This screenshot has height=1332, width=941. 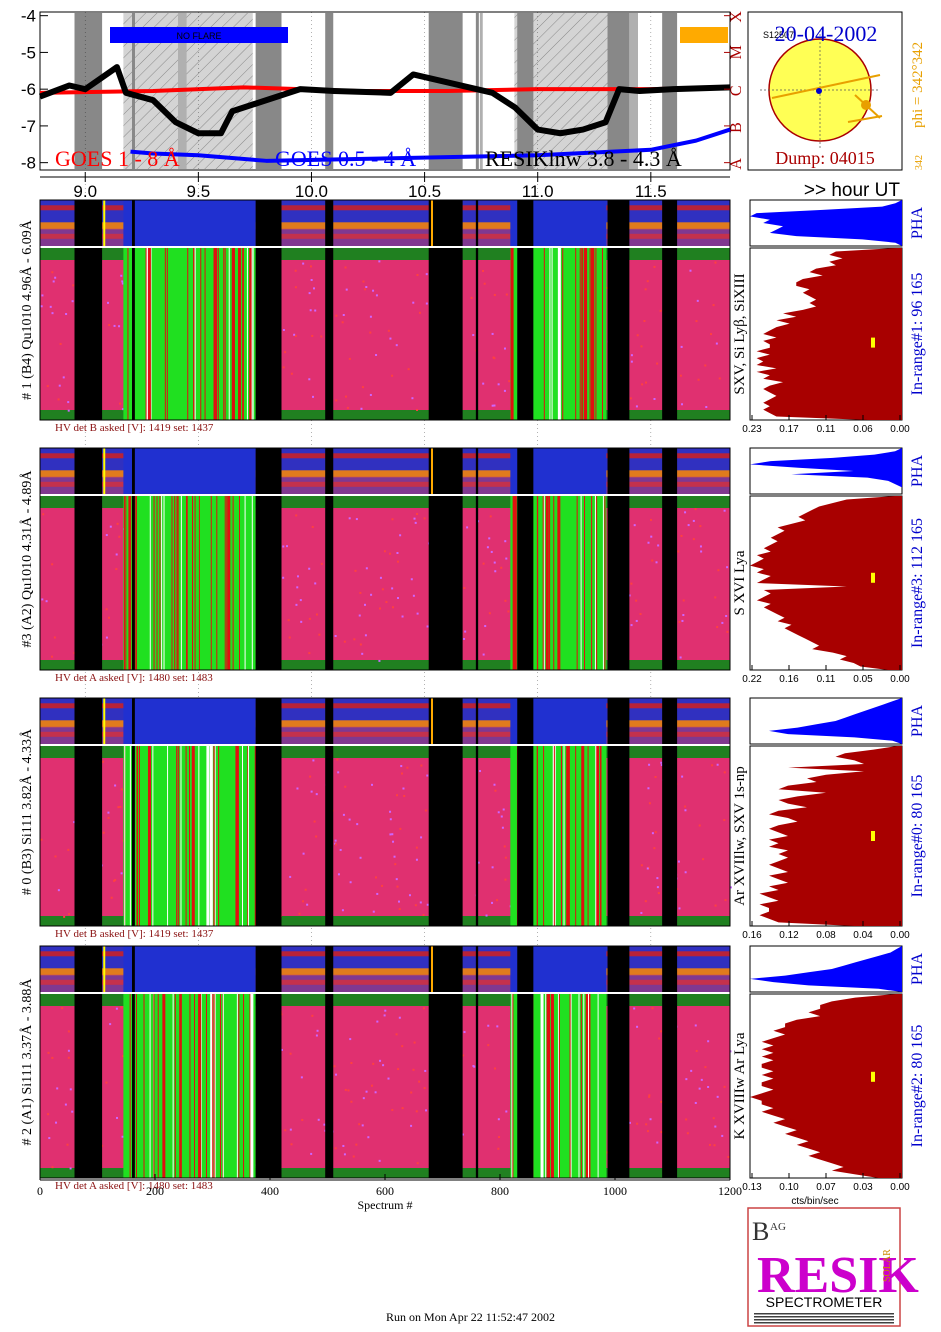 What do you see at coordinates (155, 1191) in the screenshot?
I see `spectrum-tick-label: 200` at bounding box center [155, 1191].